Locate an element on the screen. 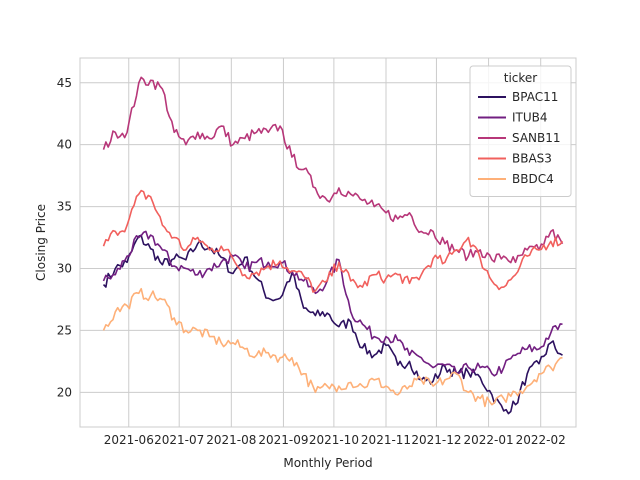 This screenshot has height=480, width=640. y-axis-label: Closing Price is located at coordinates (41, 242).